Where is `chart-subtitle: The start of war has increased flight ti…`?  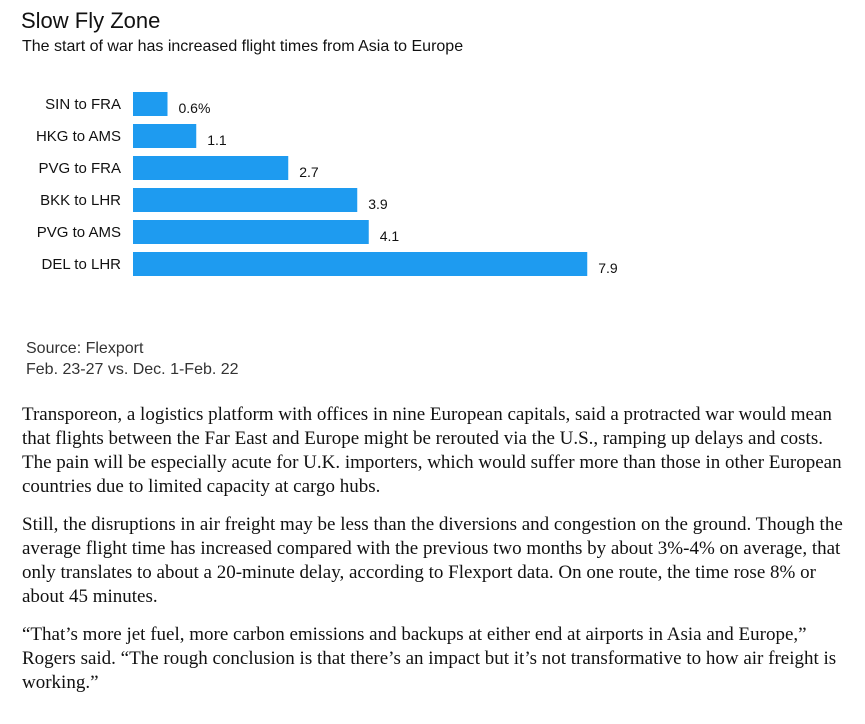 chart-subtitle: The start of war has increased flight ti… is located at coordinates (243, 46).